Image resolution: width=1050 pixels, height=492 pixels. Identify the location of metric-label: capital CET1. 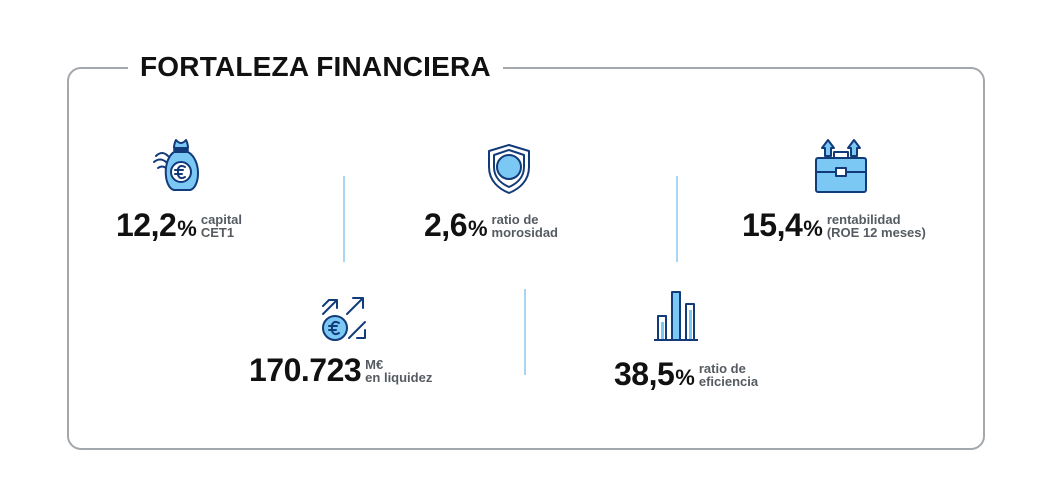
(221, 227).